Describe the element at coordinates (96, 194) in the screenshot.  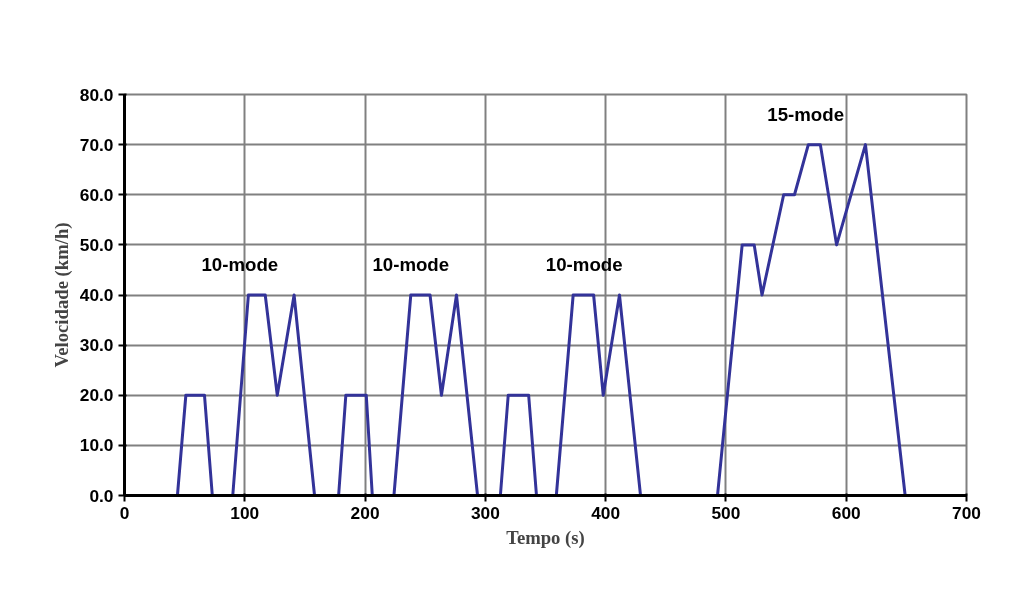
I see `y-tick-label: 60.0` at that location.